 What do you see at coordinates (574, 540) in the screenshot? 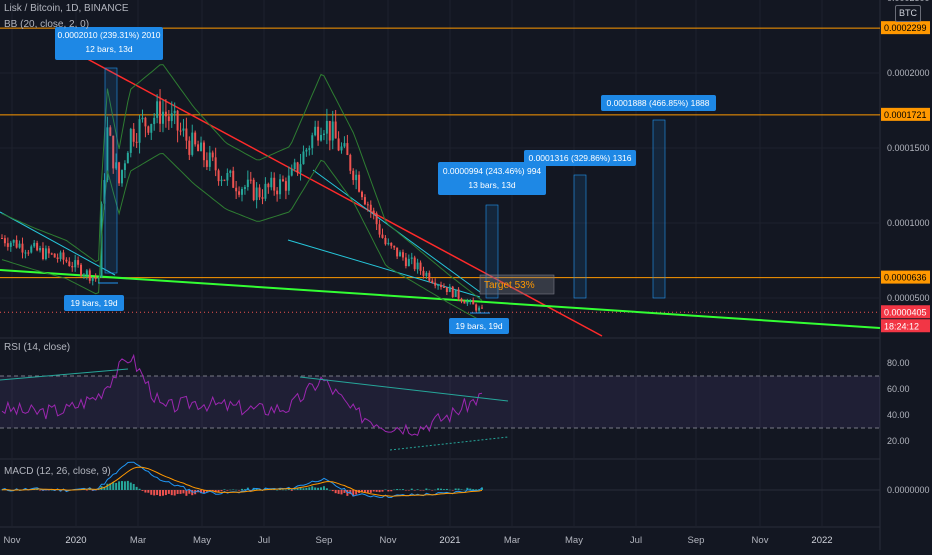
I see `time-tick-label: May` at bounding box center [574, 540].